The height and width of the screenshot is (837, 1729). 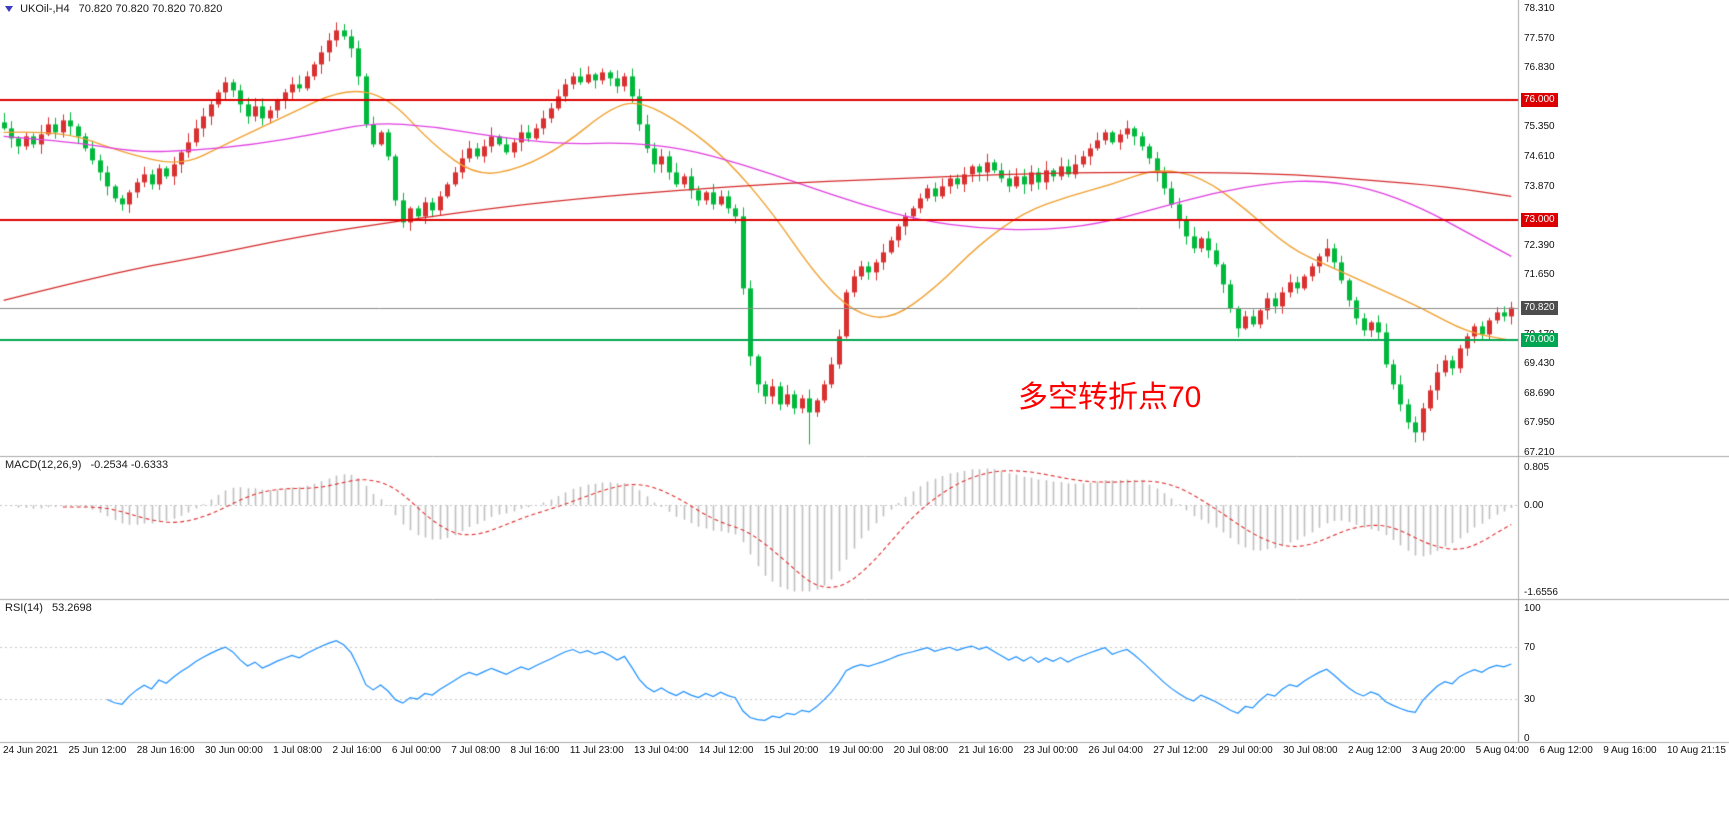 What do you see at coordinates (791, 750) in the screenshot?
I see `time-label: 15 Jul 20:00` at bounding box center [791, 750].